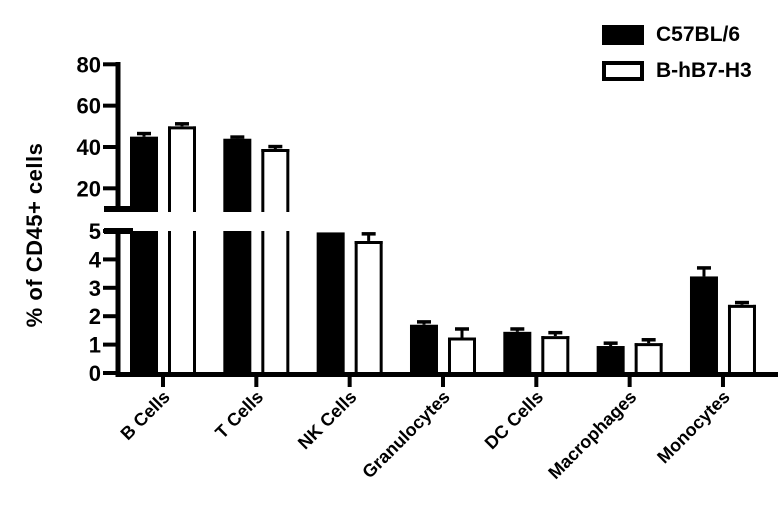 The image size is (780, 524). I want to click on bar-b-cells-series2-upper, so click(182, 169).